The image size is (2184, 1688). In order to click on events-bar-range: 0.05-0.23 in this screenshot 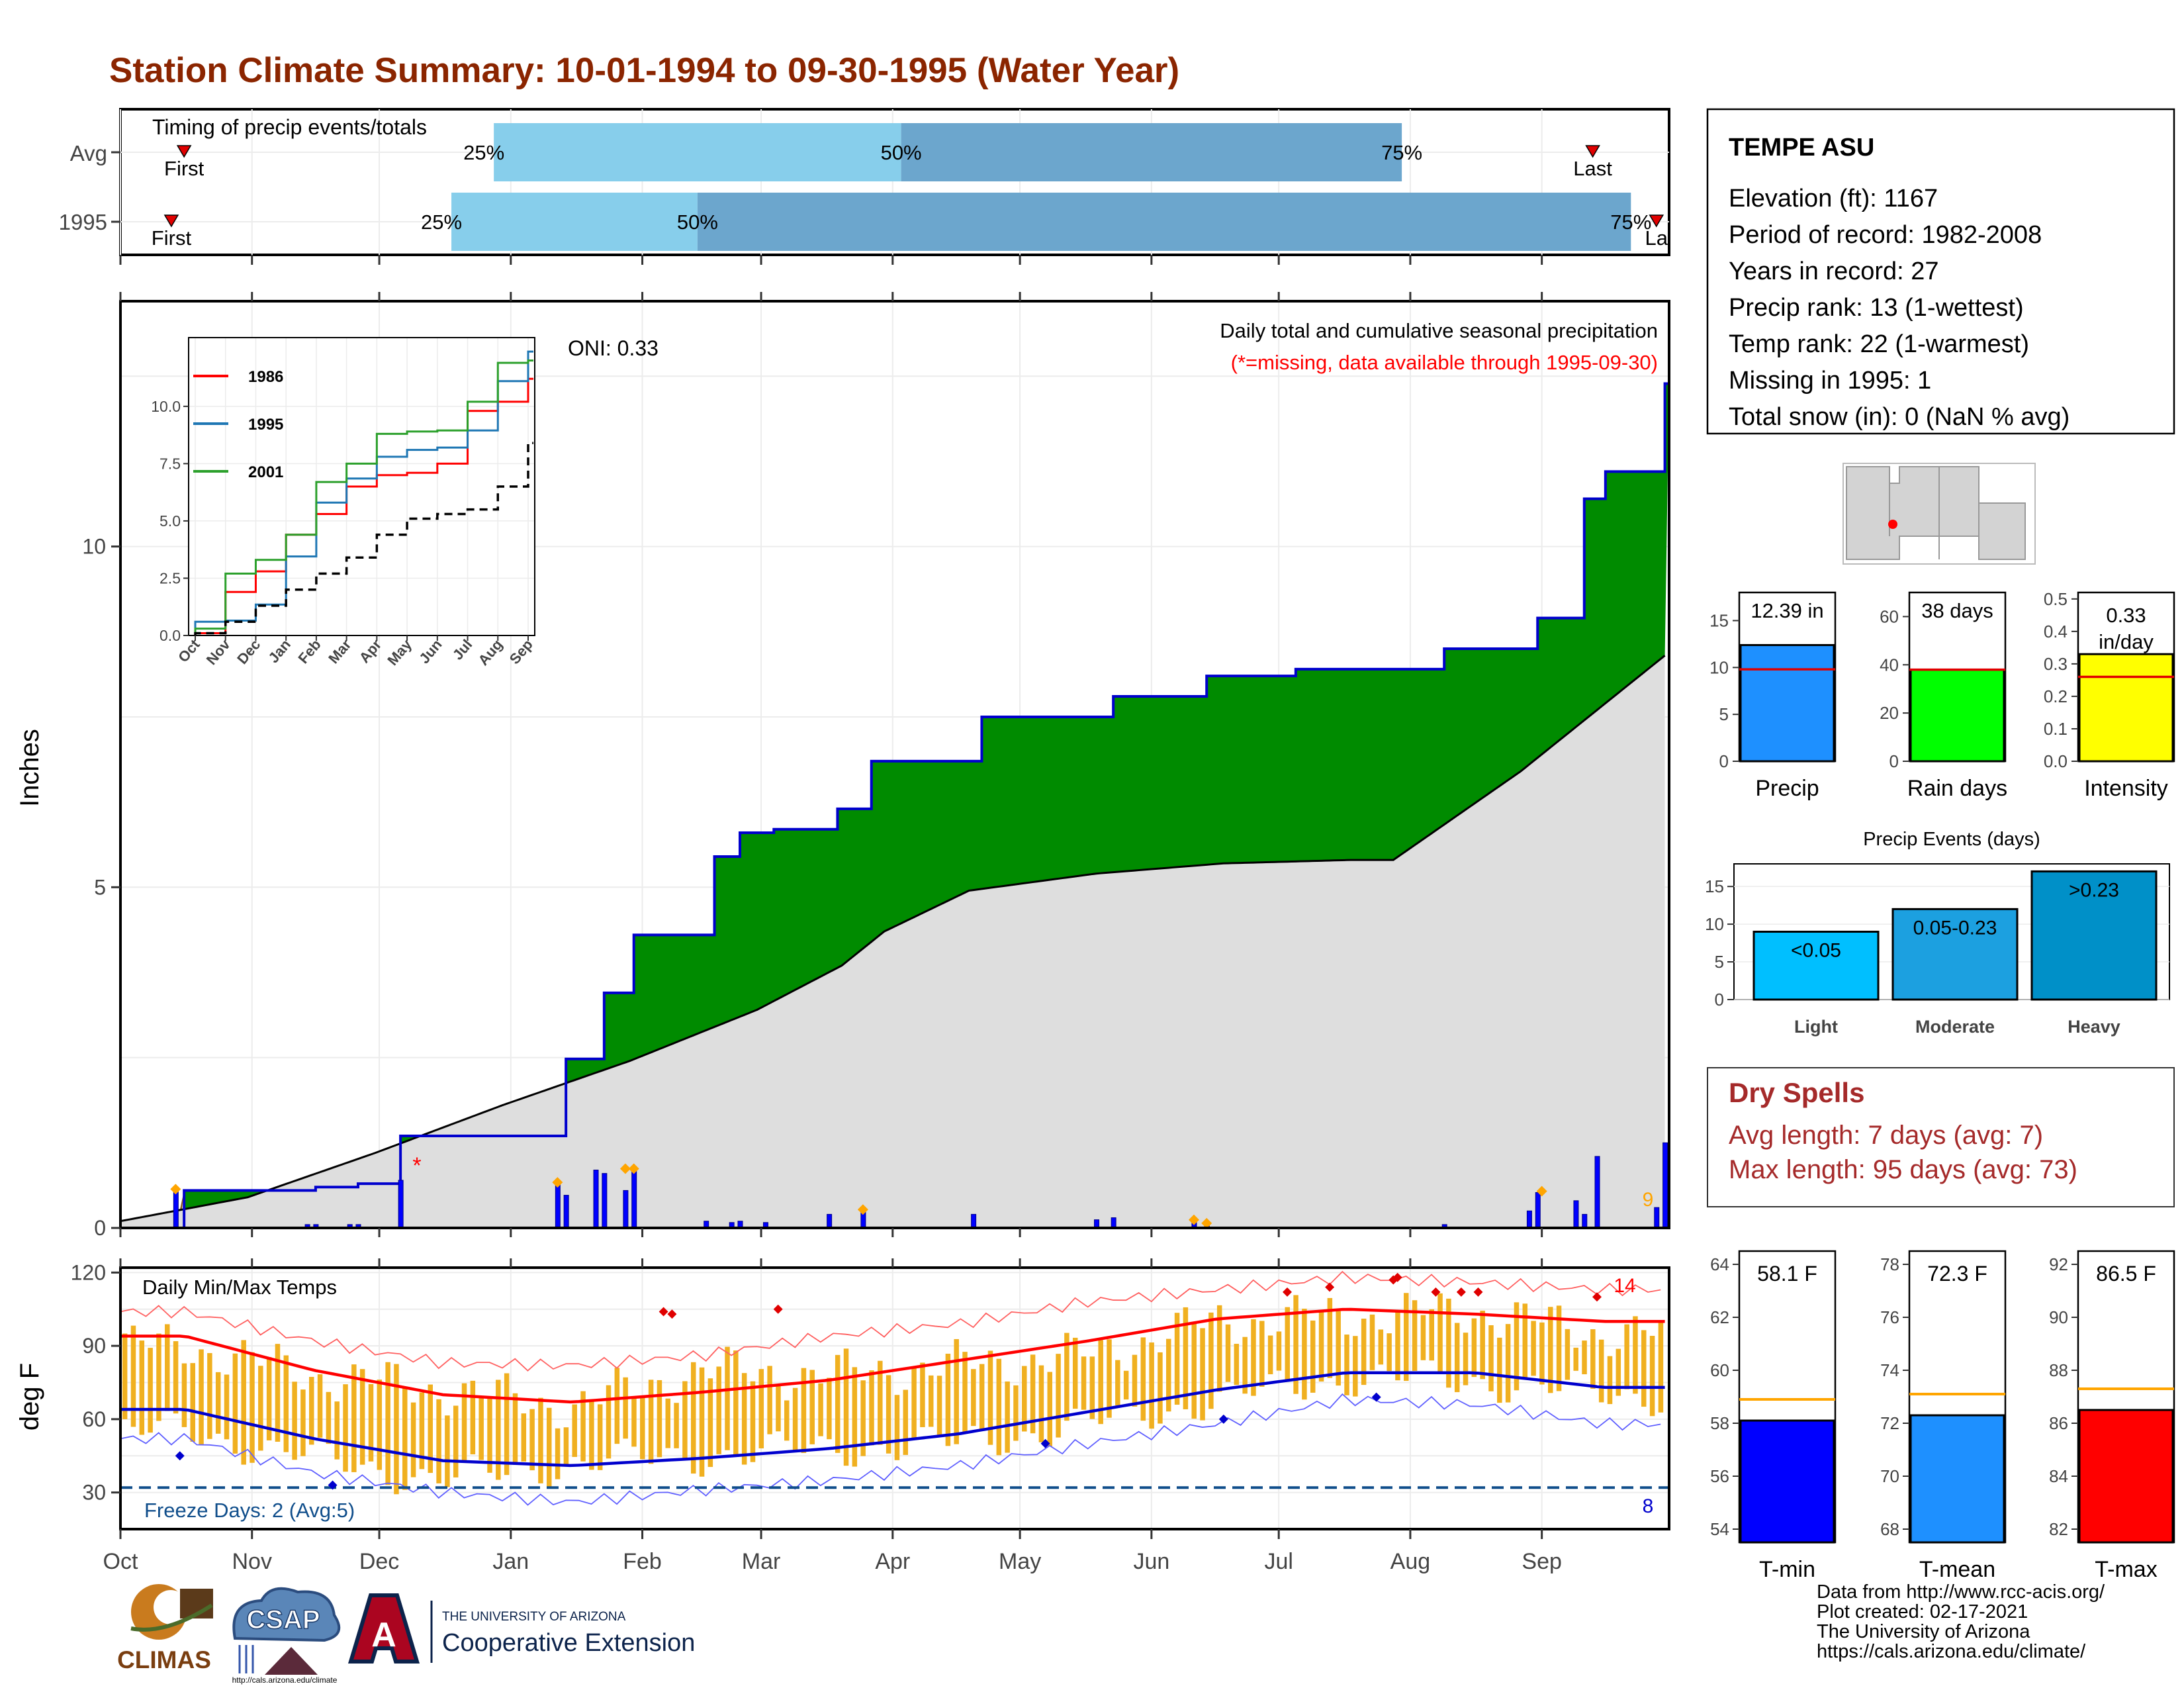, I will do `click(1955, 928)`.